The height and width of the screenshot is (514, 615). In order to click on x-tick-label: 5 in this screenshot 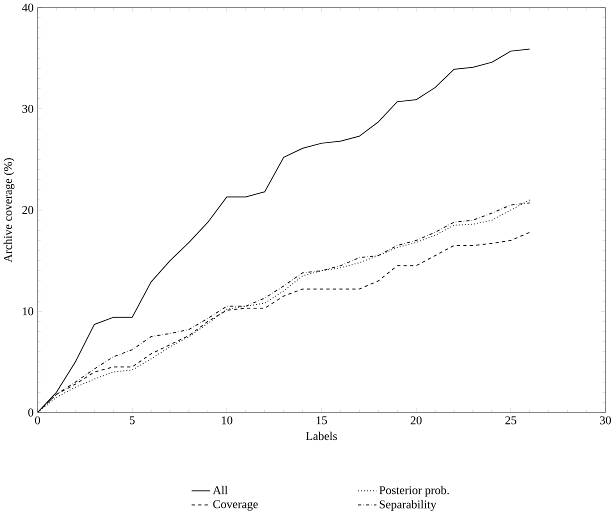, I will do `click(132, 420)`.